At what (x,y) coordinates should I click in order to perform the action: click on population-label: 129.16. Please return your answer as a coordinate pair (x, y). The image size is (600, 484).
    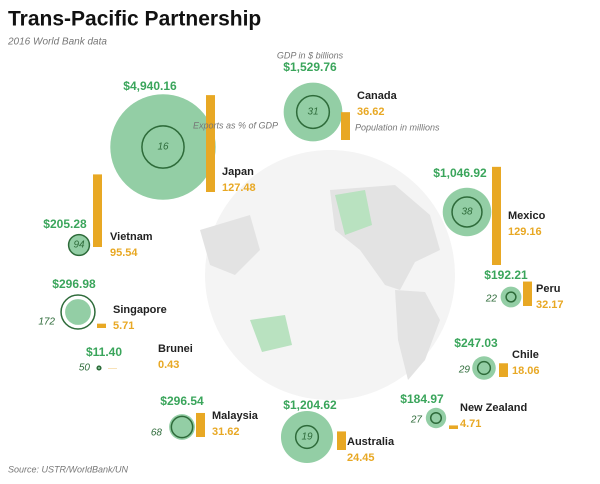
    Looking at the image, I should click on (525, 232).